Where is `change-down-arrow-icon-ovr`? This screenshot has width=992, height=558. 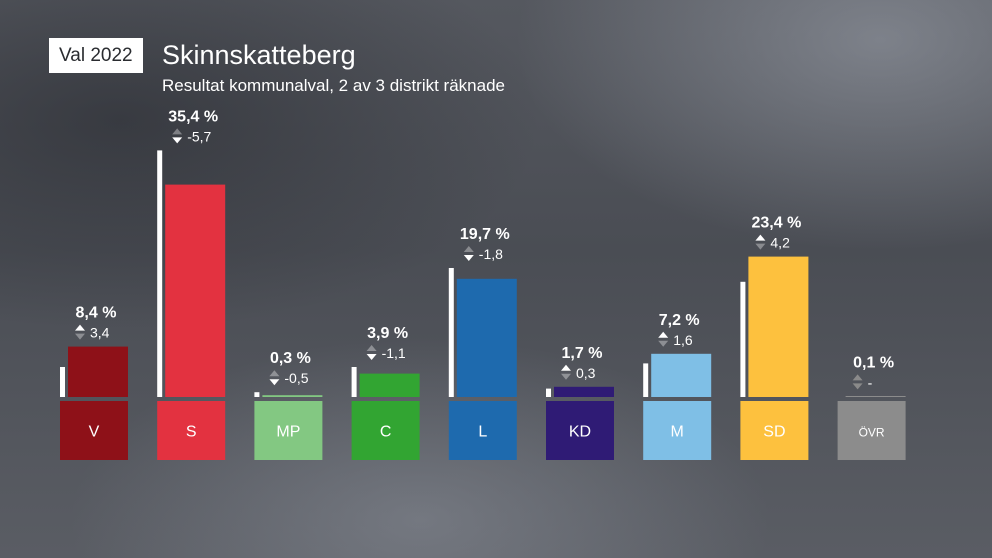
change-down-arrow-icon-ovr is located at coordinates (857, 386).